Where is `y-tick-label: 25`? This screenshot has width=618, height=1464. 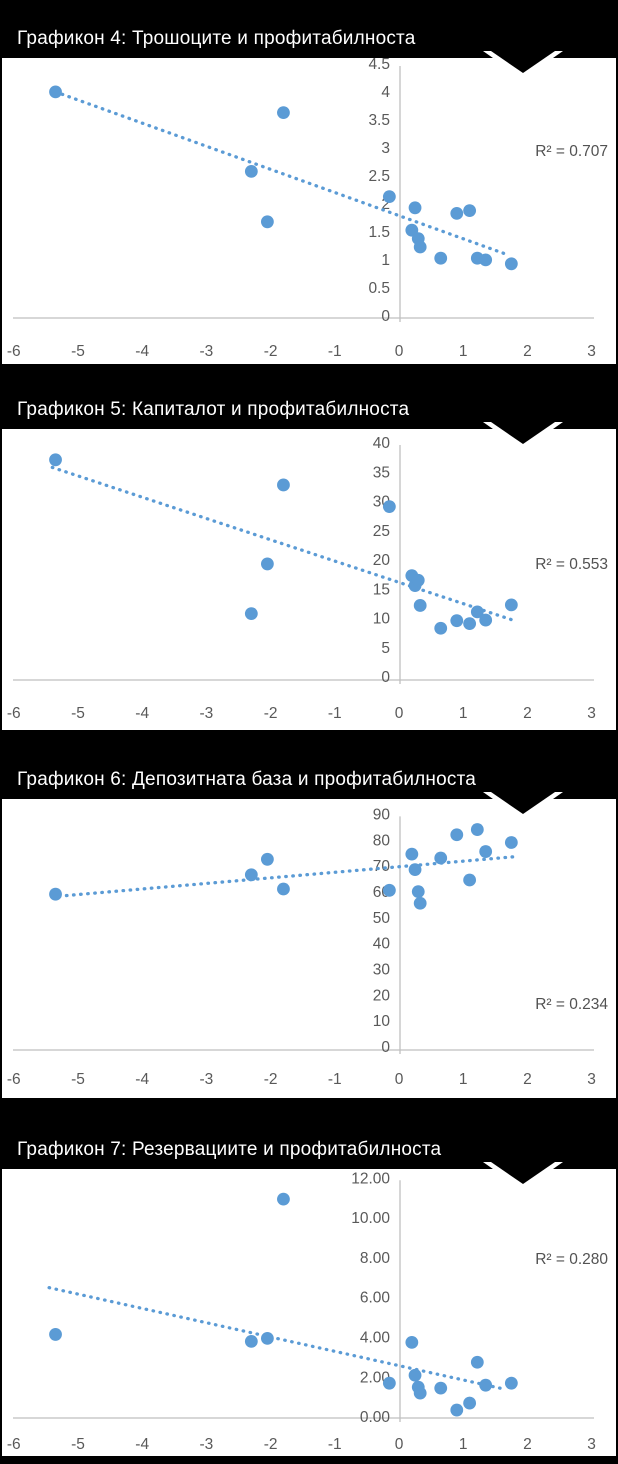 y-tick-label: 25 is located at coordinates (381, 531).